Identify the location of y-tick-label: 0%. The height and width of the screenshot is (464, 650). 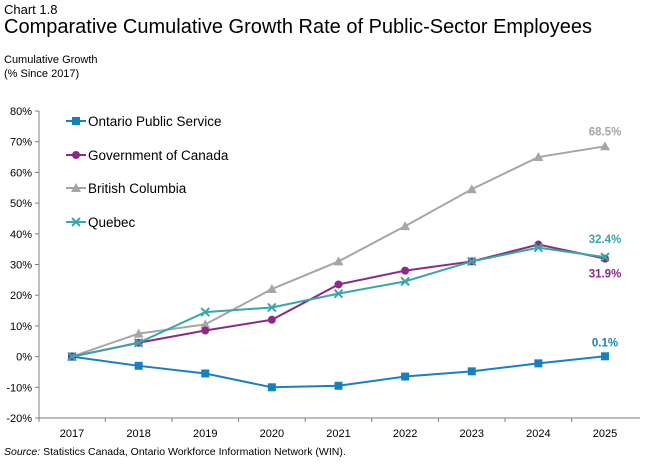
(24, 358).